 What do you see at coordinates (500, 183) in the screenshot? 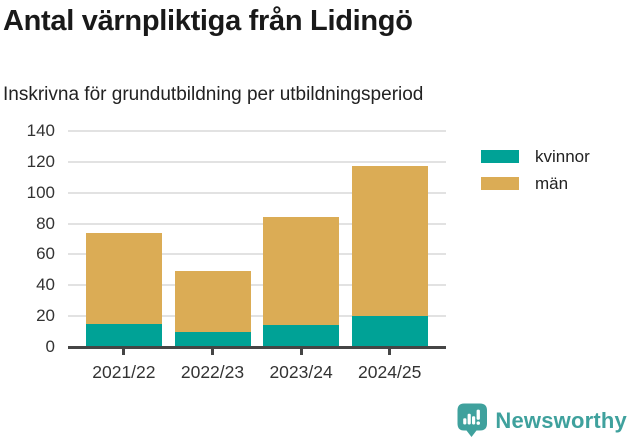
I see `legend-swatch-män` at bounding box center [500, 183].